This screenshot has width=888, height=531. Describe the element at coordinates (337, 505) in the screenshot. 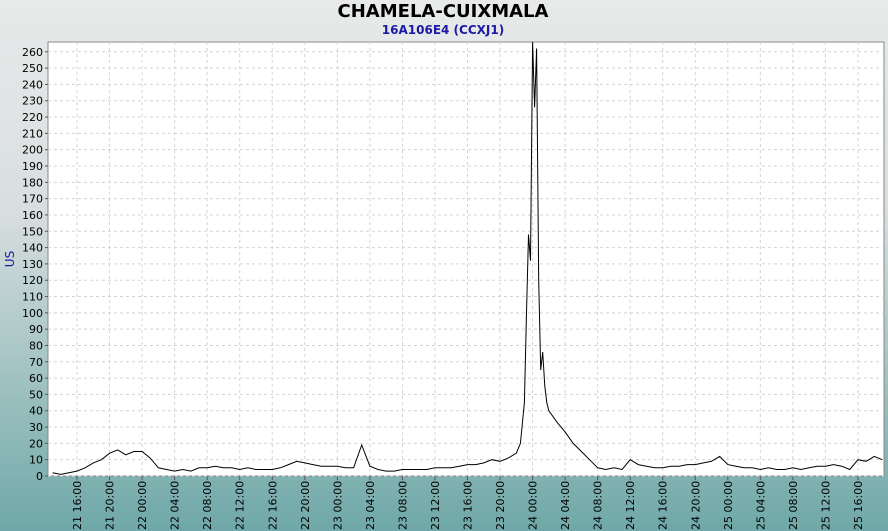

I see `x-tick-label: 23 00:00` at that location.